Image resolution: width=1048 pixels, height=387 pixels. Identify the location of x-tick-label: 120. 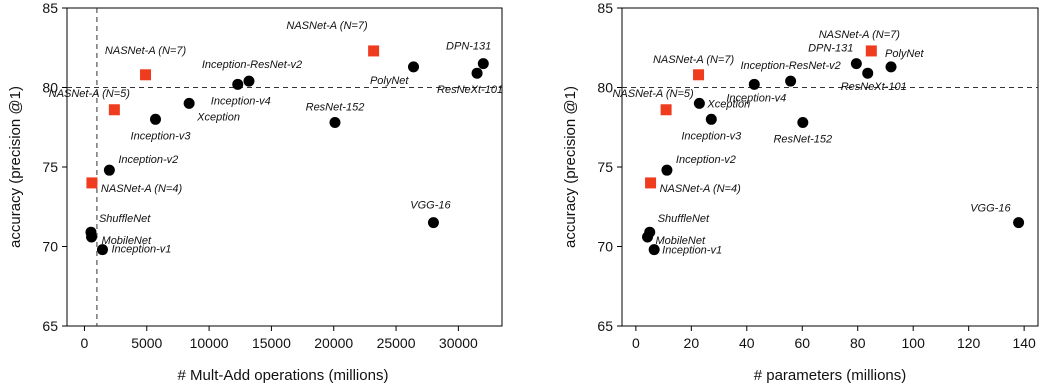
(969, 343).